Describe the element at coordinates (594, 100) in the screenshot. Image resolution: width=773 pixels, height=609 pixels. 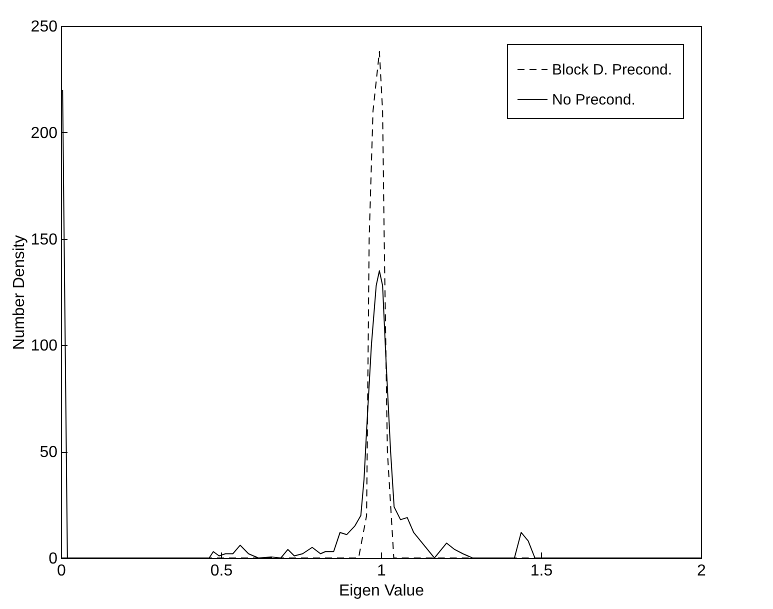
I see `legend-label: No Precond.` at that location.